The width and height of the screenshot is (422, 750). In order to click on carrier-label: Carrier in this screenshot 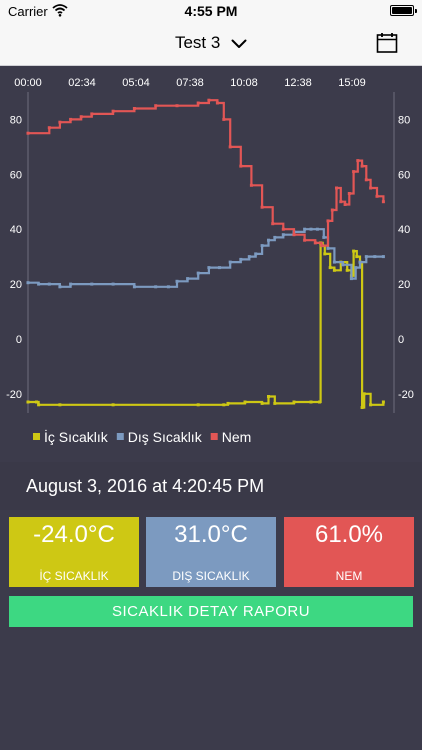, I will do `click(28, 11)`.